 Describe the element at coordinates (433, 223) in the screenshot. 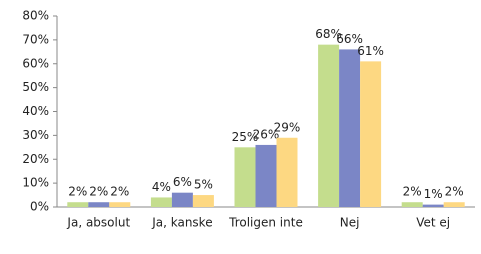

I see `x-tick-label: Vet ej` at that location.